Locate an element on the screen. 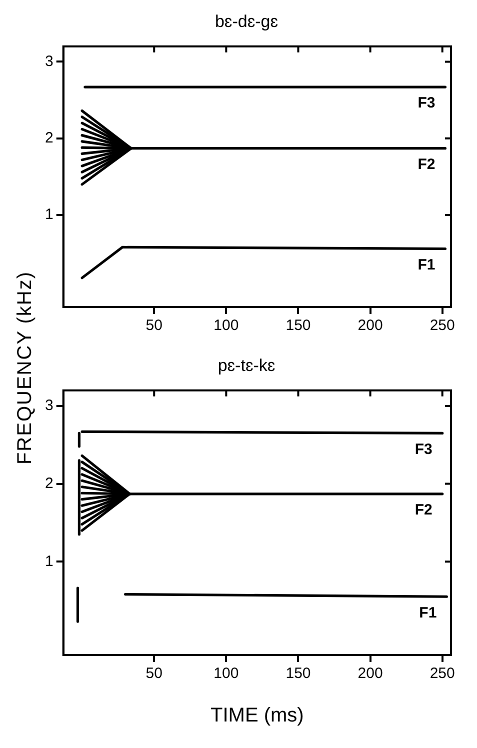 Image resolution: width=477 pixels, height=748 pixels. x-axis-title: TIME (ms) is located at coordinates (257, 715).